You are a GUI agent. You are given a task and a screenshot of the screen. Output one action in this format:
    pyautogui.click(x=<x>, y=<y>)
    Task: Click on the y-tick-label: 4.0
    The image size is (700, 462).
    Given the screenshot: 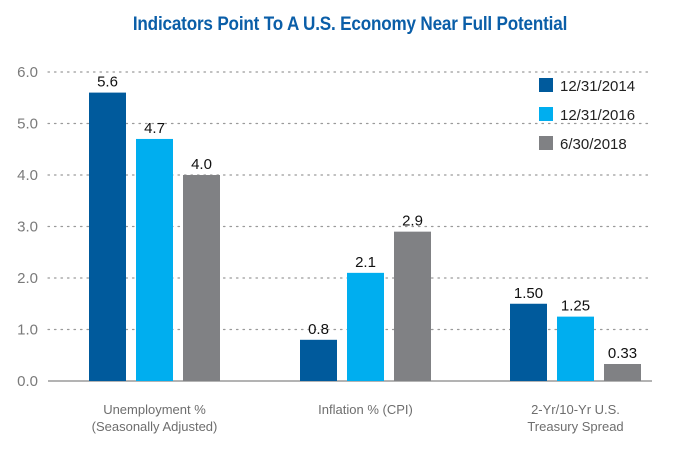 What is the action you would take?
    pyautogui.click(x=27, y=175)
    